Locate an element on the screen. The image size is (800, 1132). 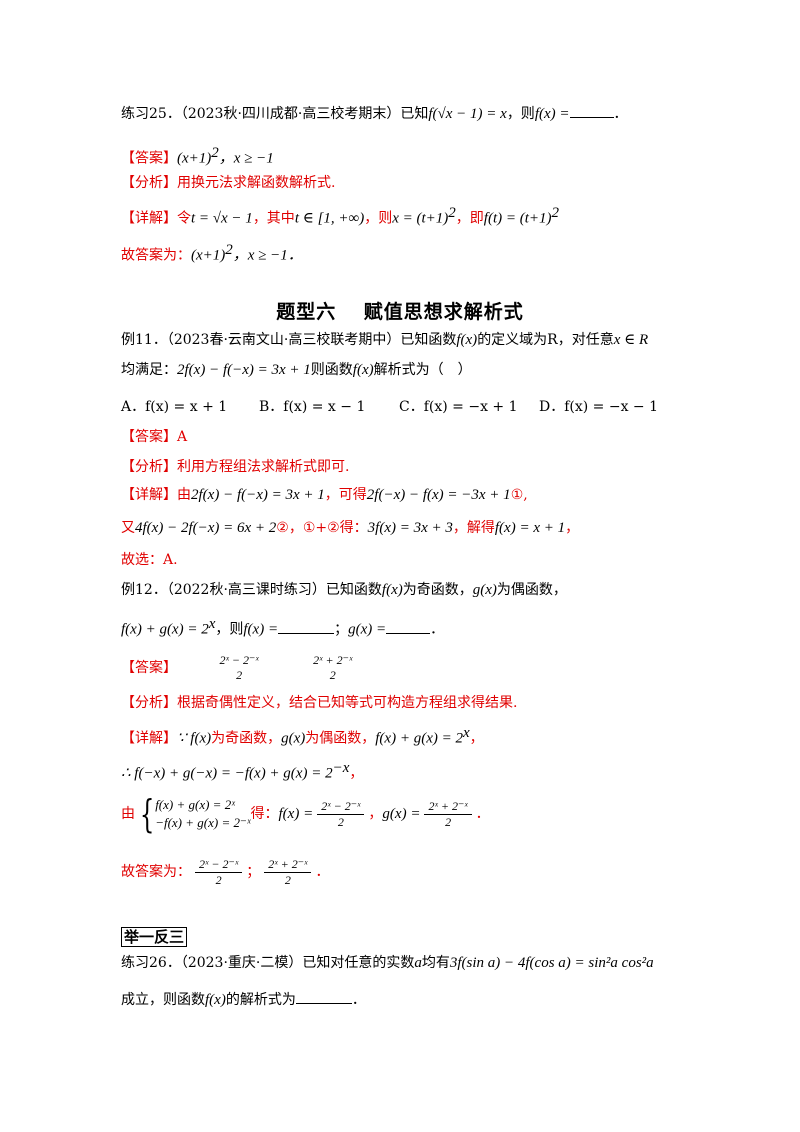
option-c: C．f(x) = −x + 1 is located at coordinates (458, 407).